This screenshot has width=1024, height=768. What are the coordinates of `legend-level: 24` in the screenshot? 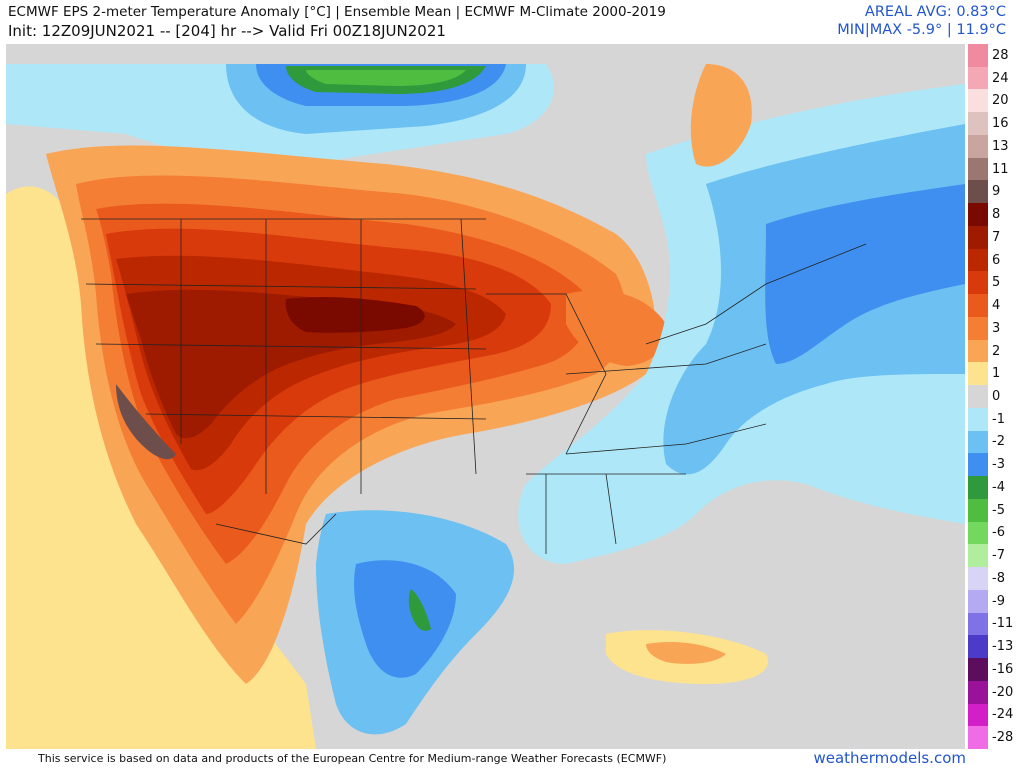 It's located at (991, 78).